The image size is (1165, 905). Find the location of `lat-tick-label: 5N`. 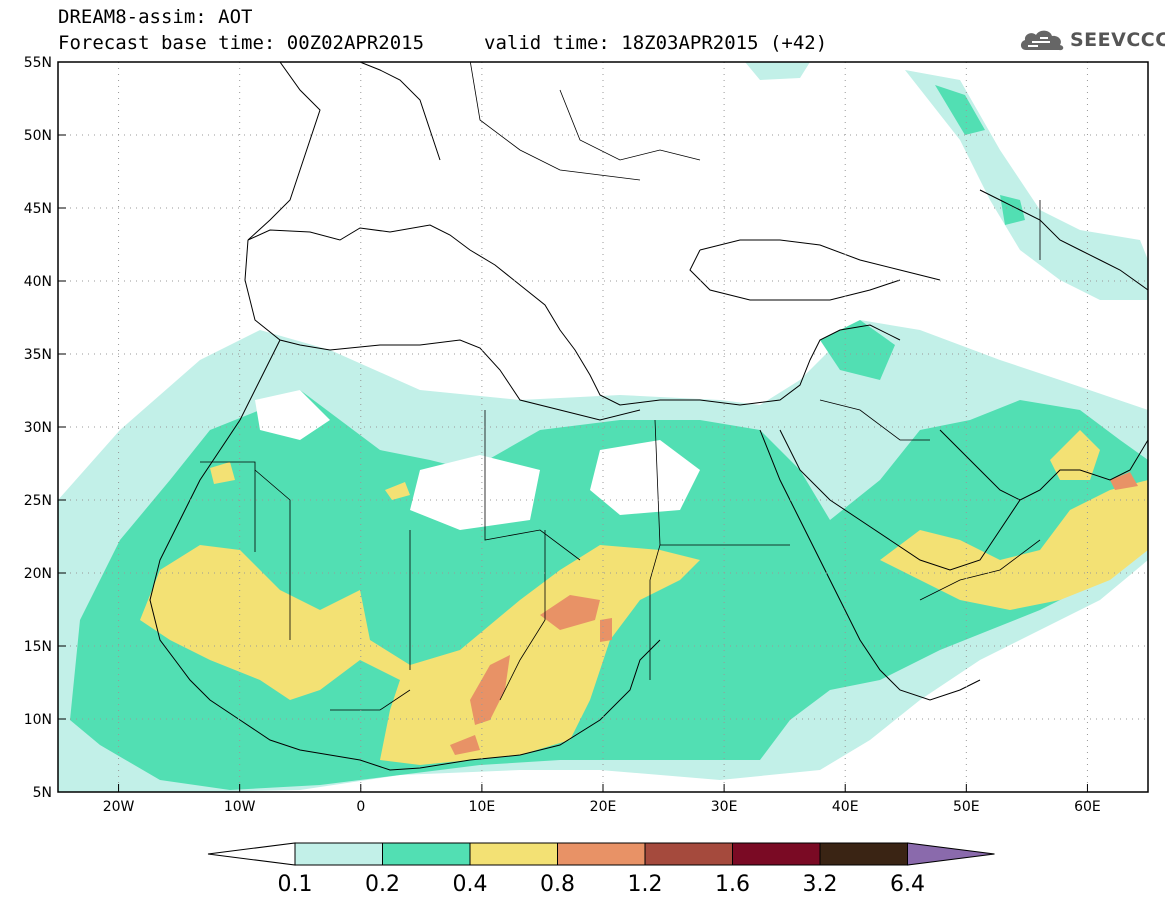

lat-tick-label: 5N is located at coordinates (42, 793).